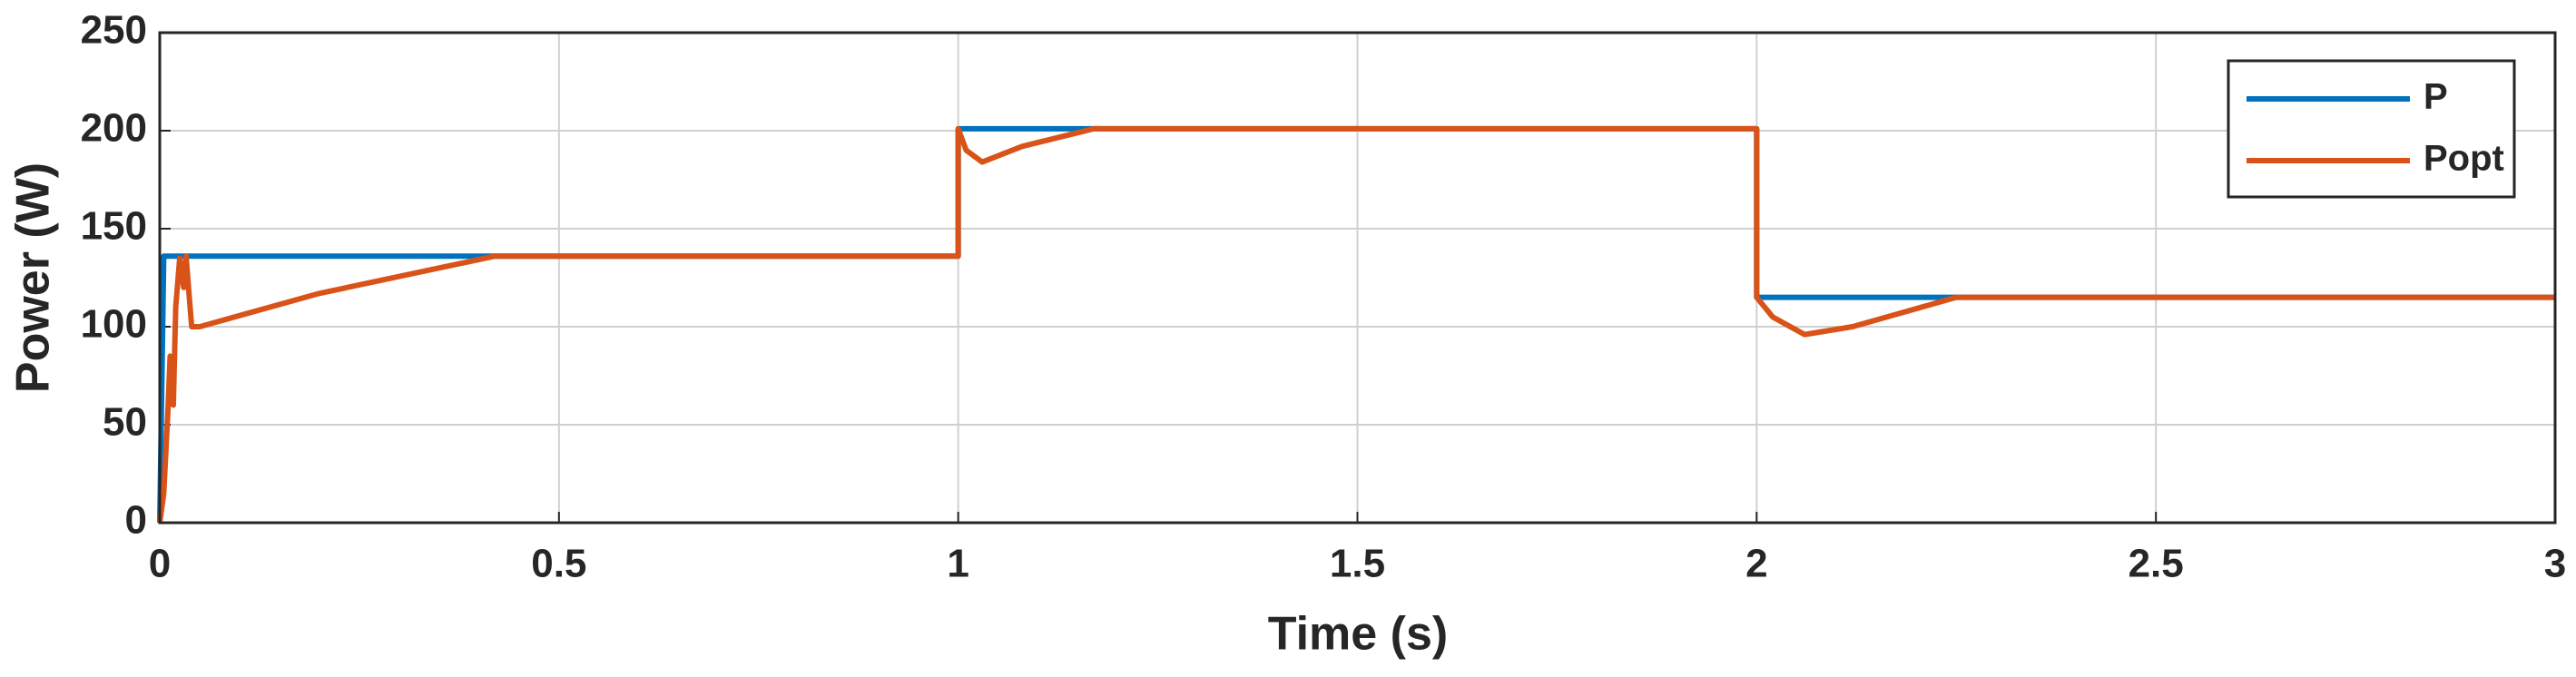  I want to click on x-axis-label: Time (s), so click(1358, 634).